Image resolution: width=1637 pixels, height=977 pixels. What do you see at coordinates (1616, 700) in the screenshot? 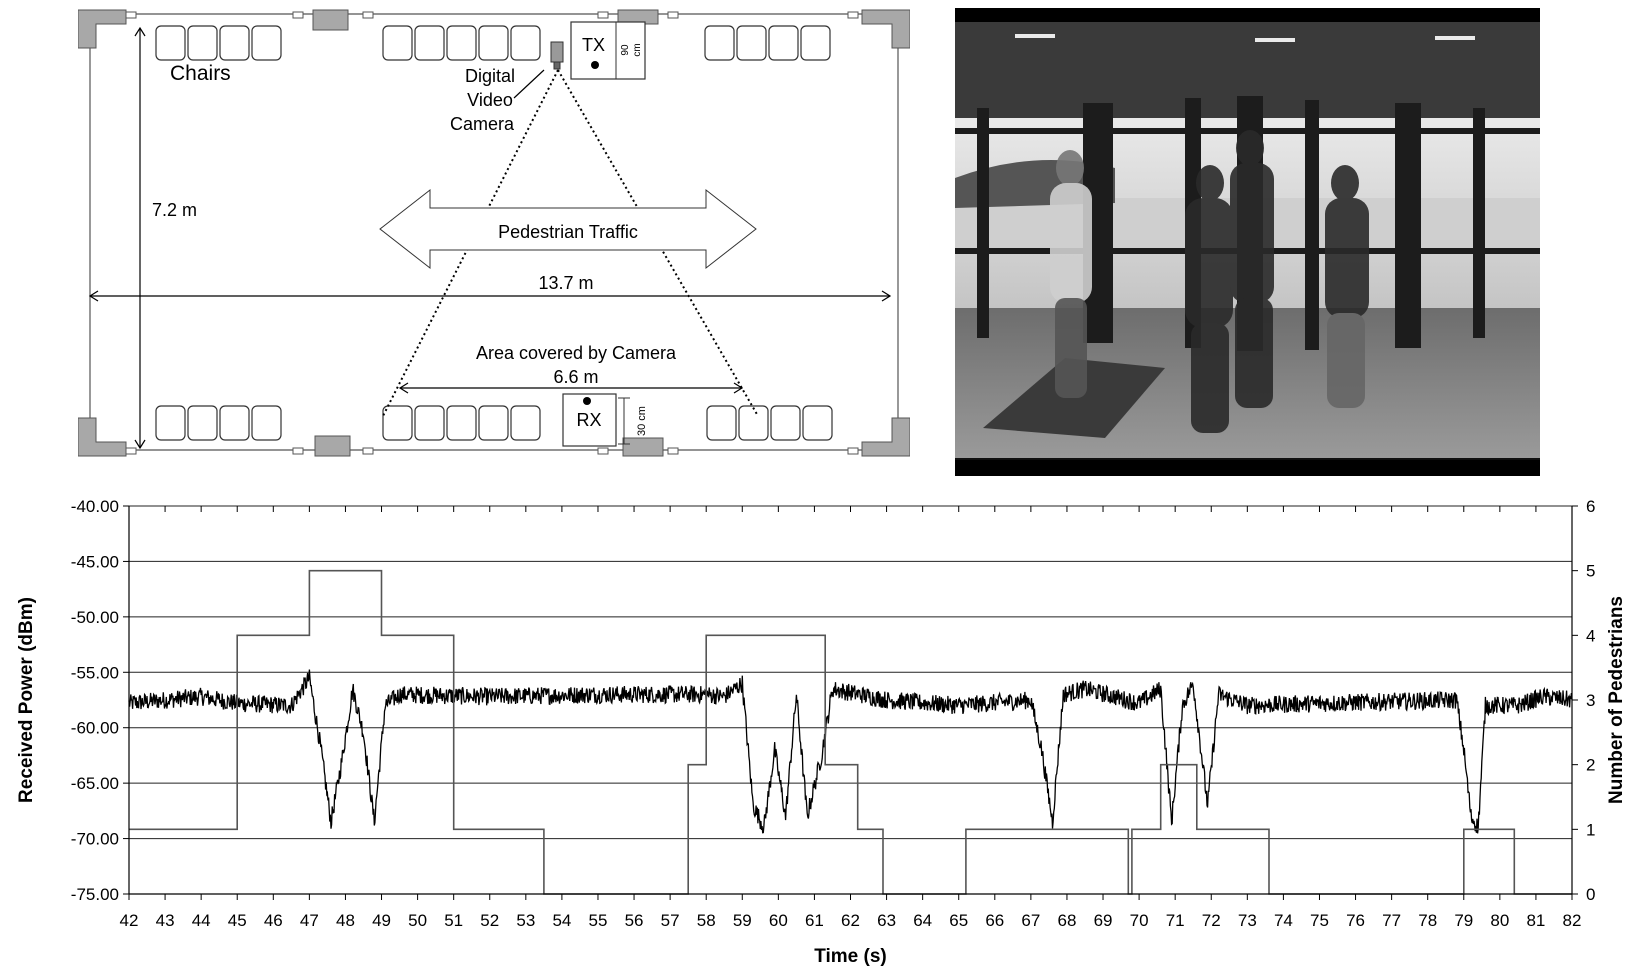
I see `y2-axis-title: Number of Pedestrians` at bounding box center [1616, 700].